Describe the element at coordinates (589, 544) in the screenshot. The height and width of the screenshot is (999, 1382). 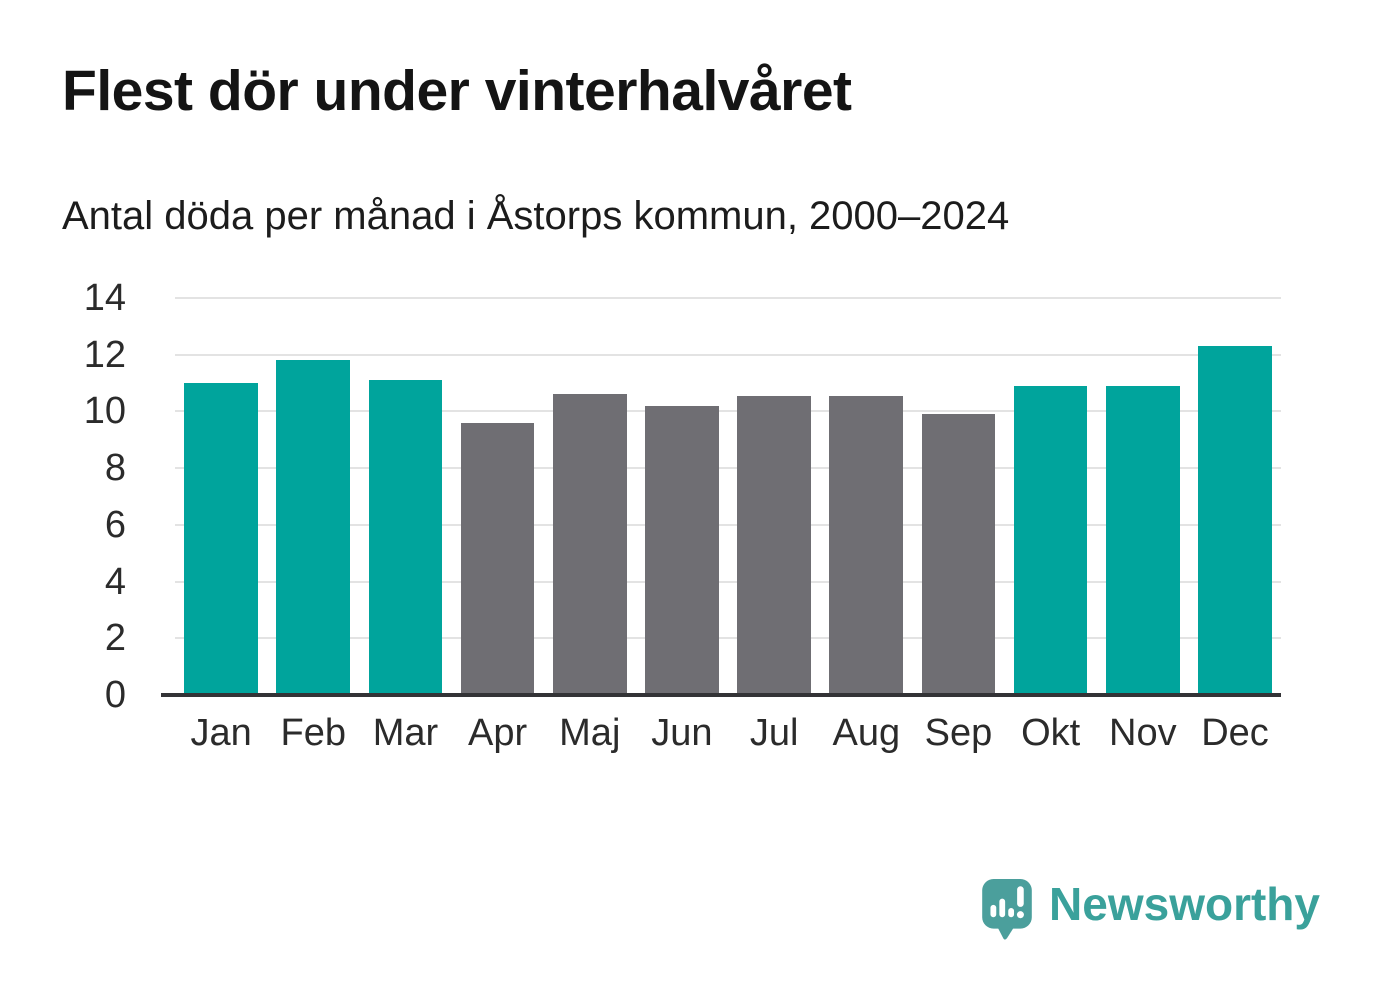
I see `bar-maj` at that location.